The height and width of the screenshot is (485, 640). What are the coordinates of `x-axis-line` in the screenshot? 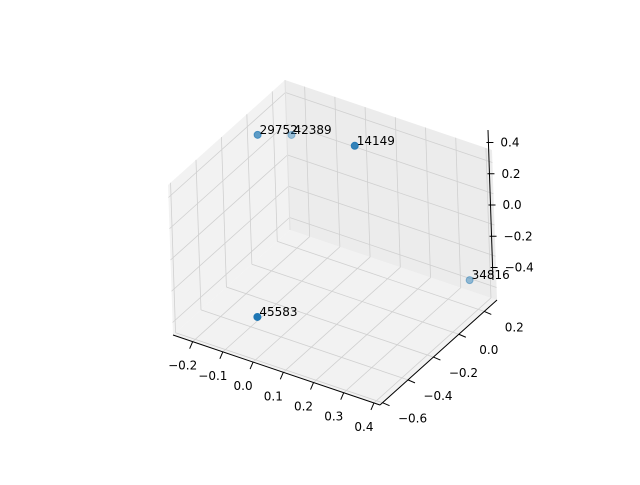 It's located at (276, 370).